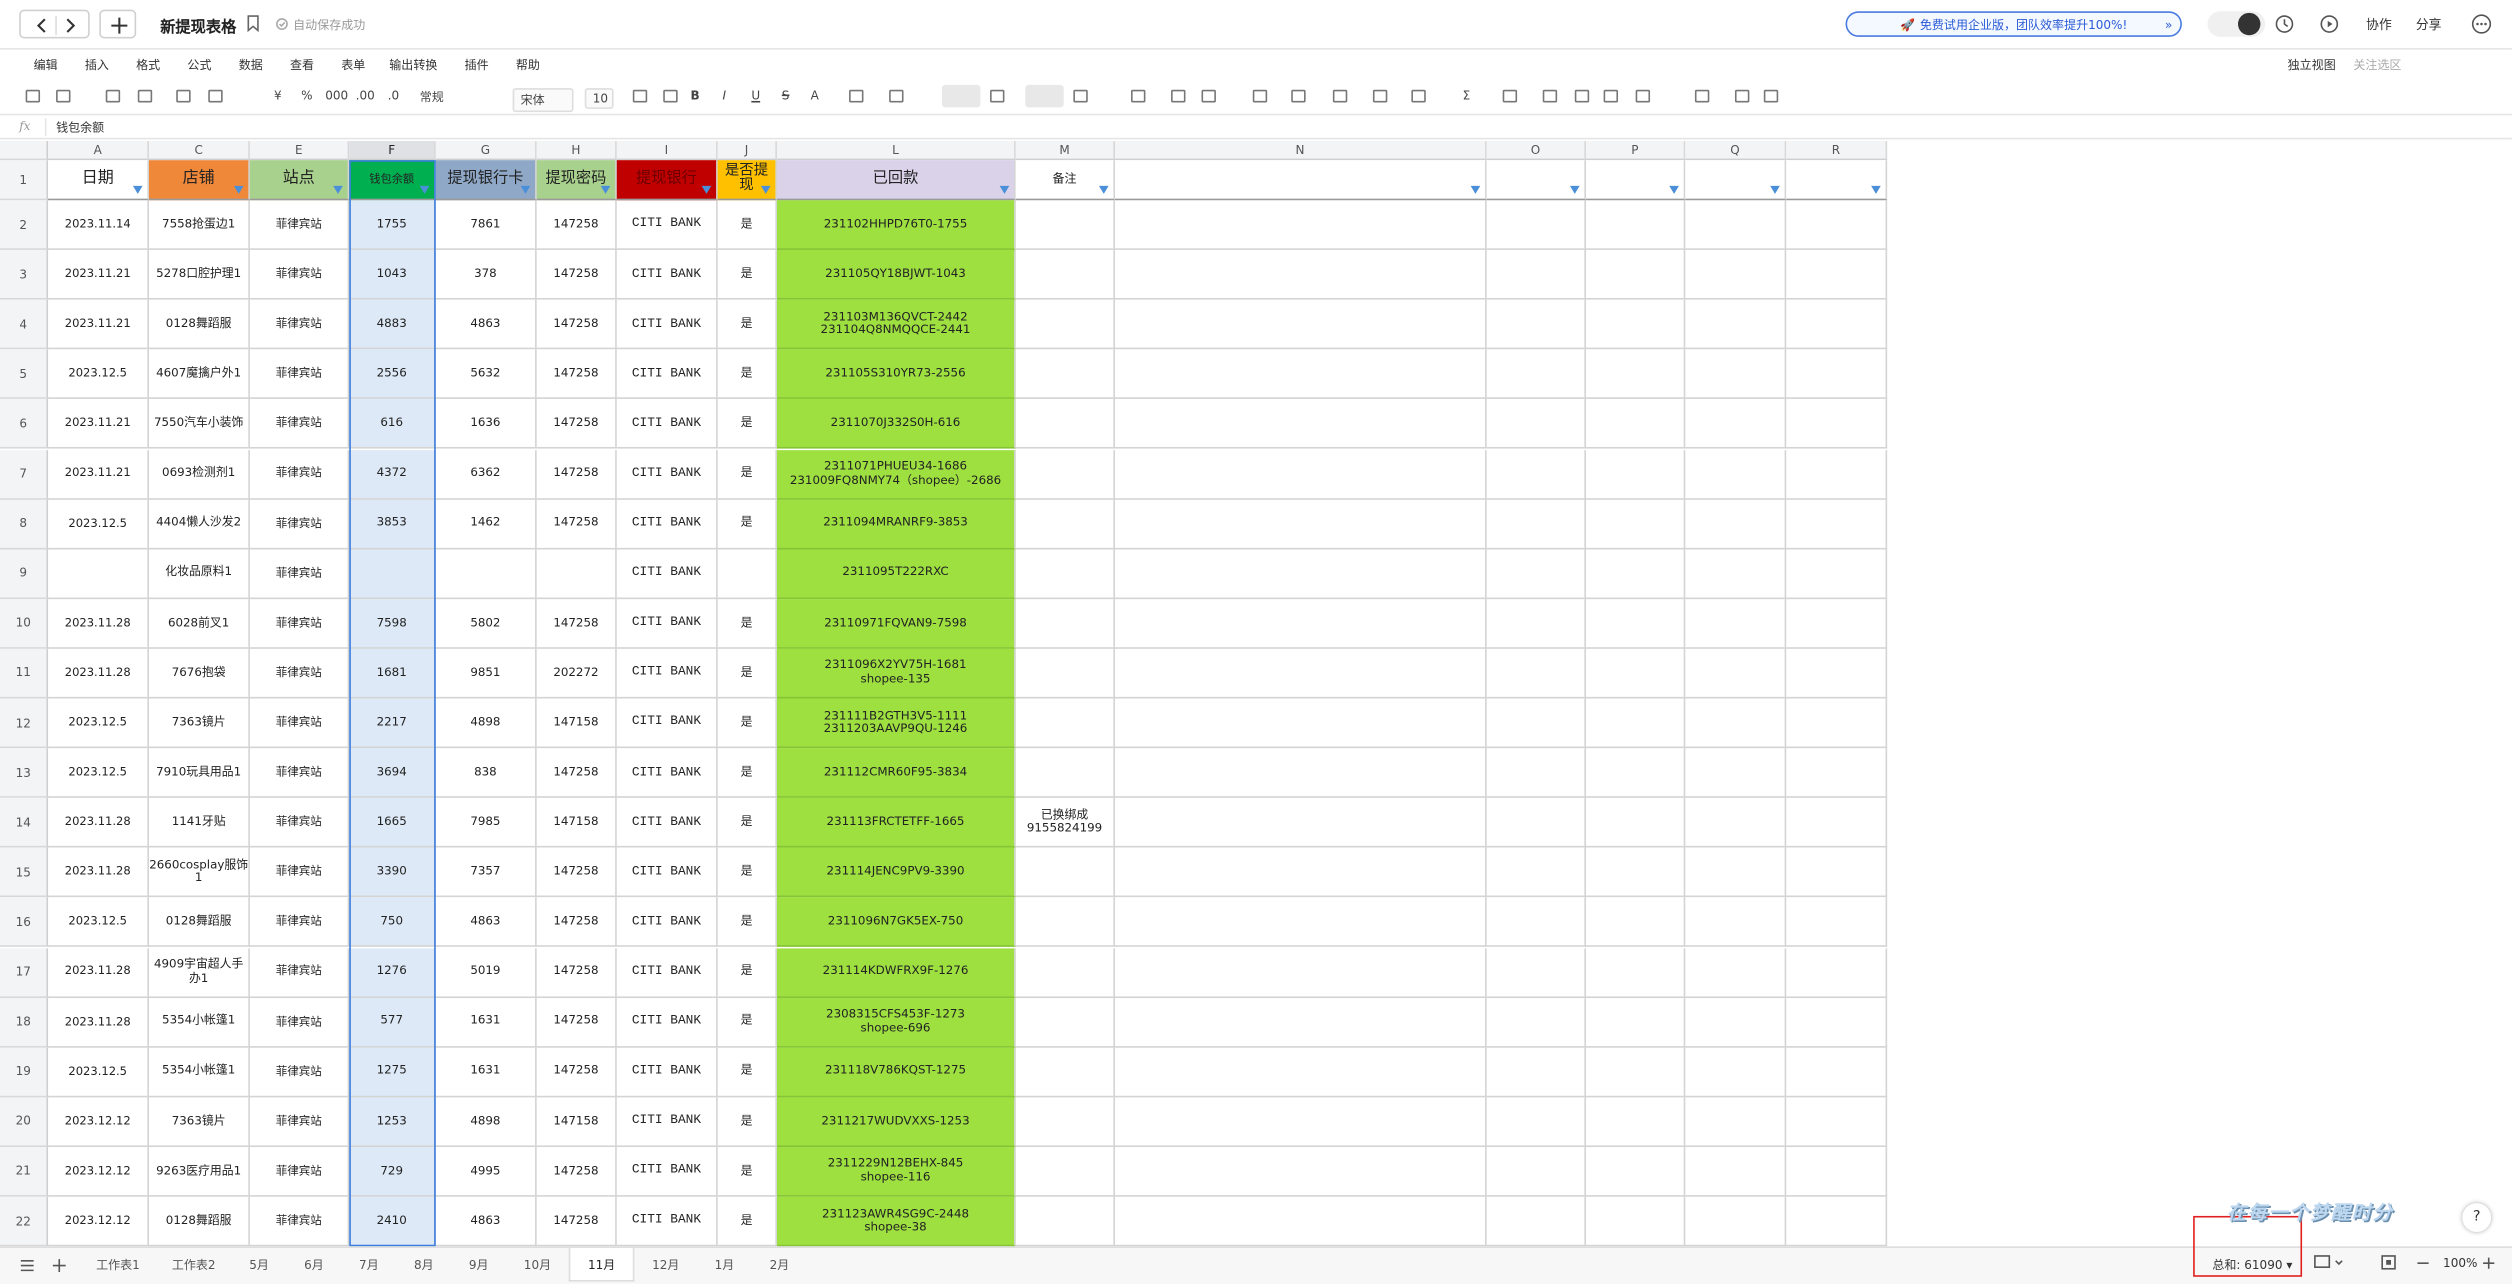 This screenshot has width=2512, height=1284. What do you see at coordinates (392, 524) in the screenshot?
I see `cell: 3853` at bounding box center [392, 524].